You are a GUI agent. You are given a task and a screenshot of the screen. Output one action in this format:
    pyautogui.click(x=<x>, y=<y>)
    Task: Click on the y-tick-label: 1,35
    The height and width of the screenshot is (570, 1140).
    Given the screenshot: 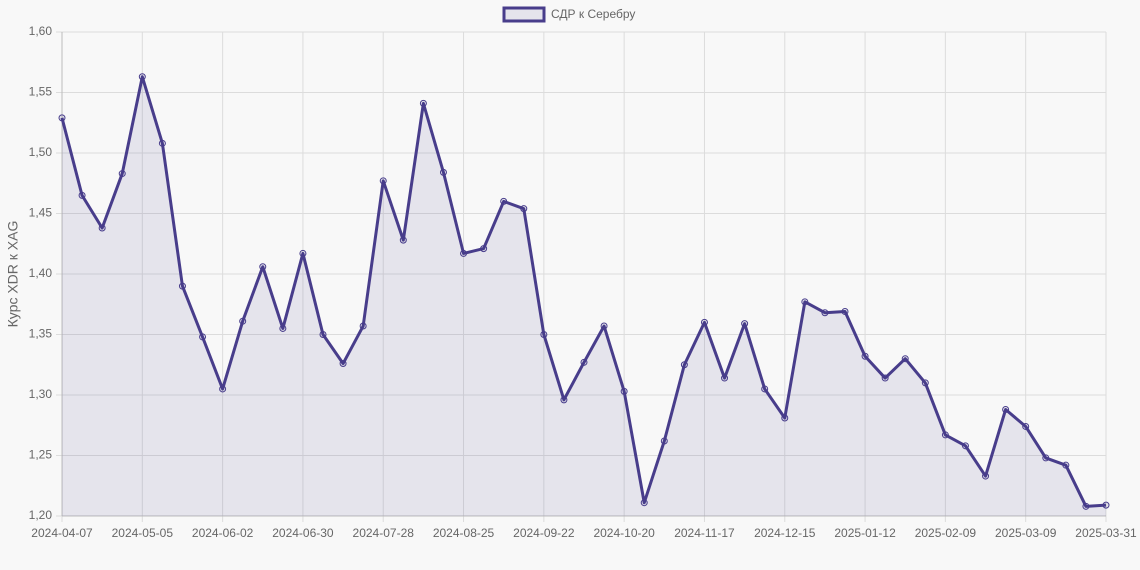 What is the action you would take?
    pyautogui.click(x=41, y=334)
    